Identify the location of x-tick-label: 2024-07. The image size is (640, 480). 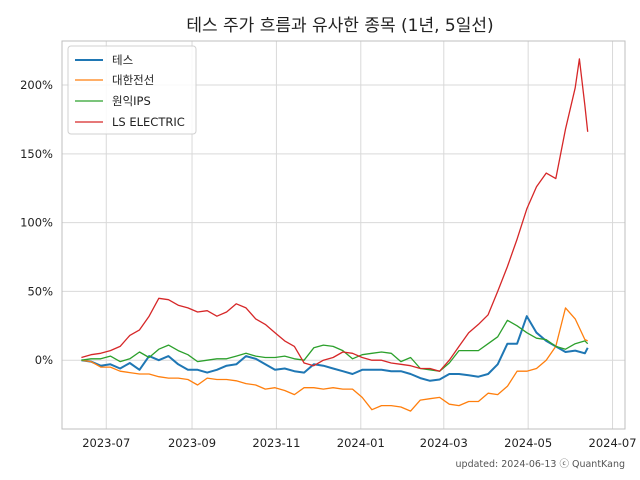
(613, 443).